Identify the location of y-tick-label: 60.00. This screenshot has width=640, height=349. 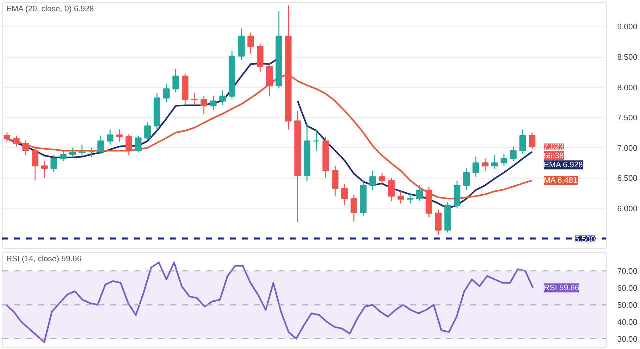
(628, 289).